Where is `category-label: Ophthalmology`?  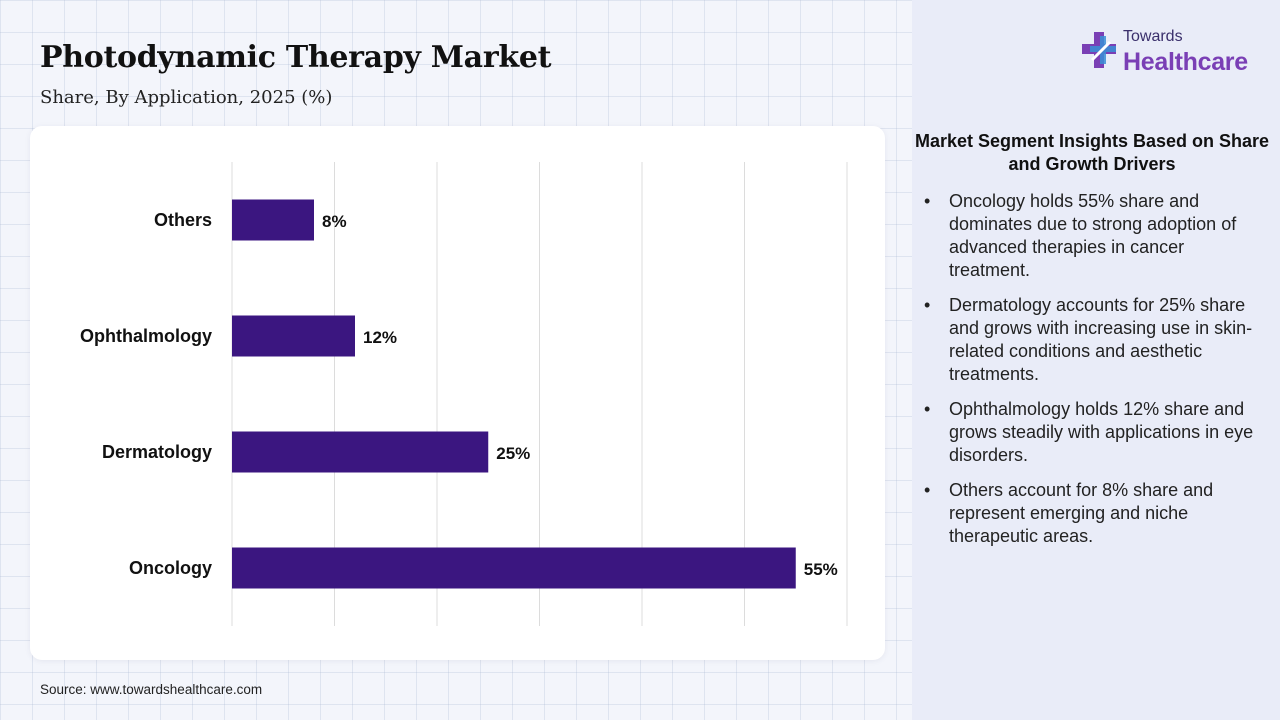
category-label: Ophthalmology is located at coordinates (146, 336).